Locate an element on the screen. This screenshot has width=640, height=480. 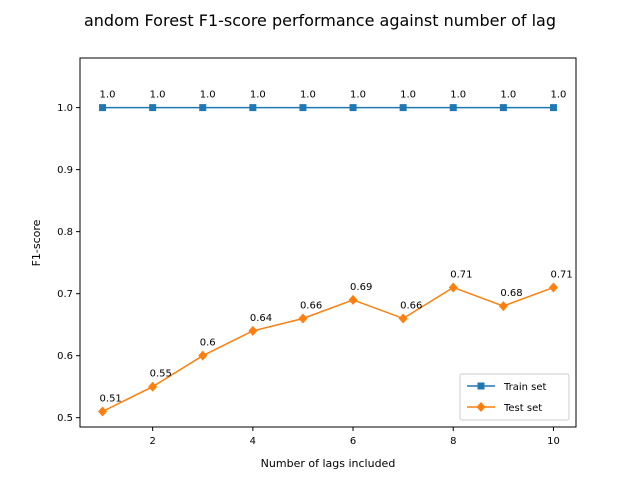
legend-label-train-set: Train set is located at coordinates (525, 387).